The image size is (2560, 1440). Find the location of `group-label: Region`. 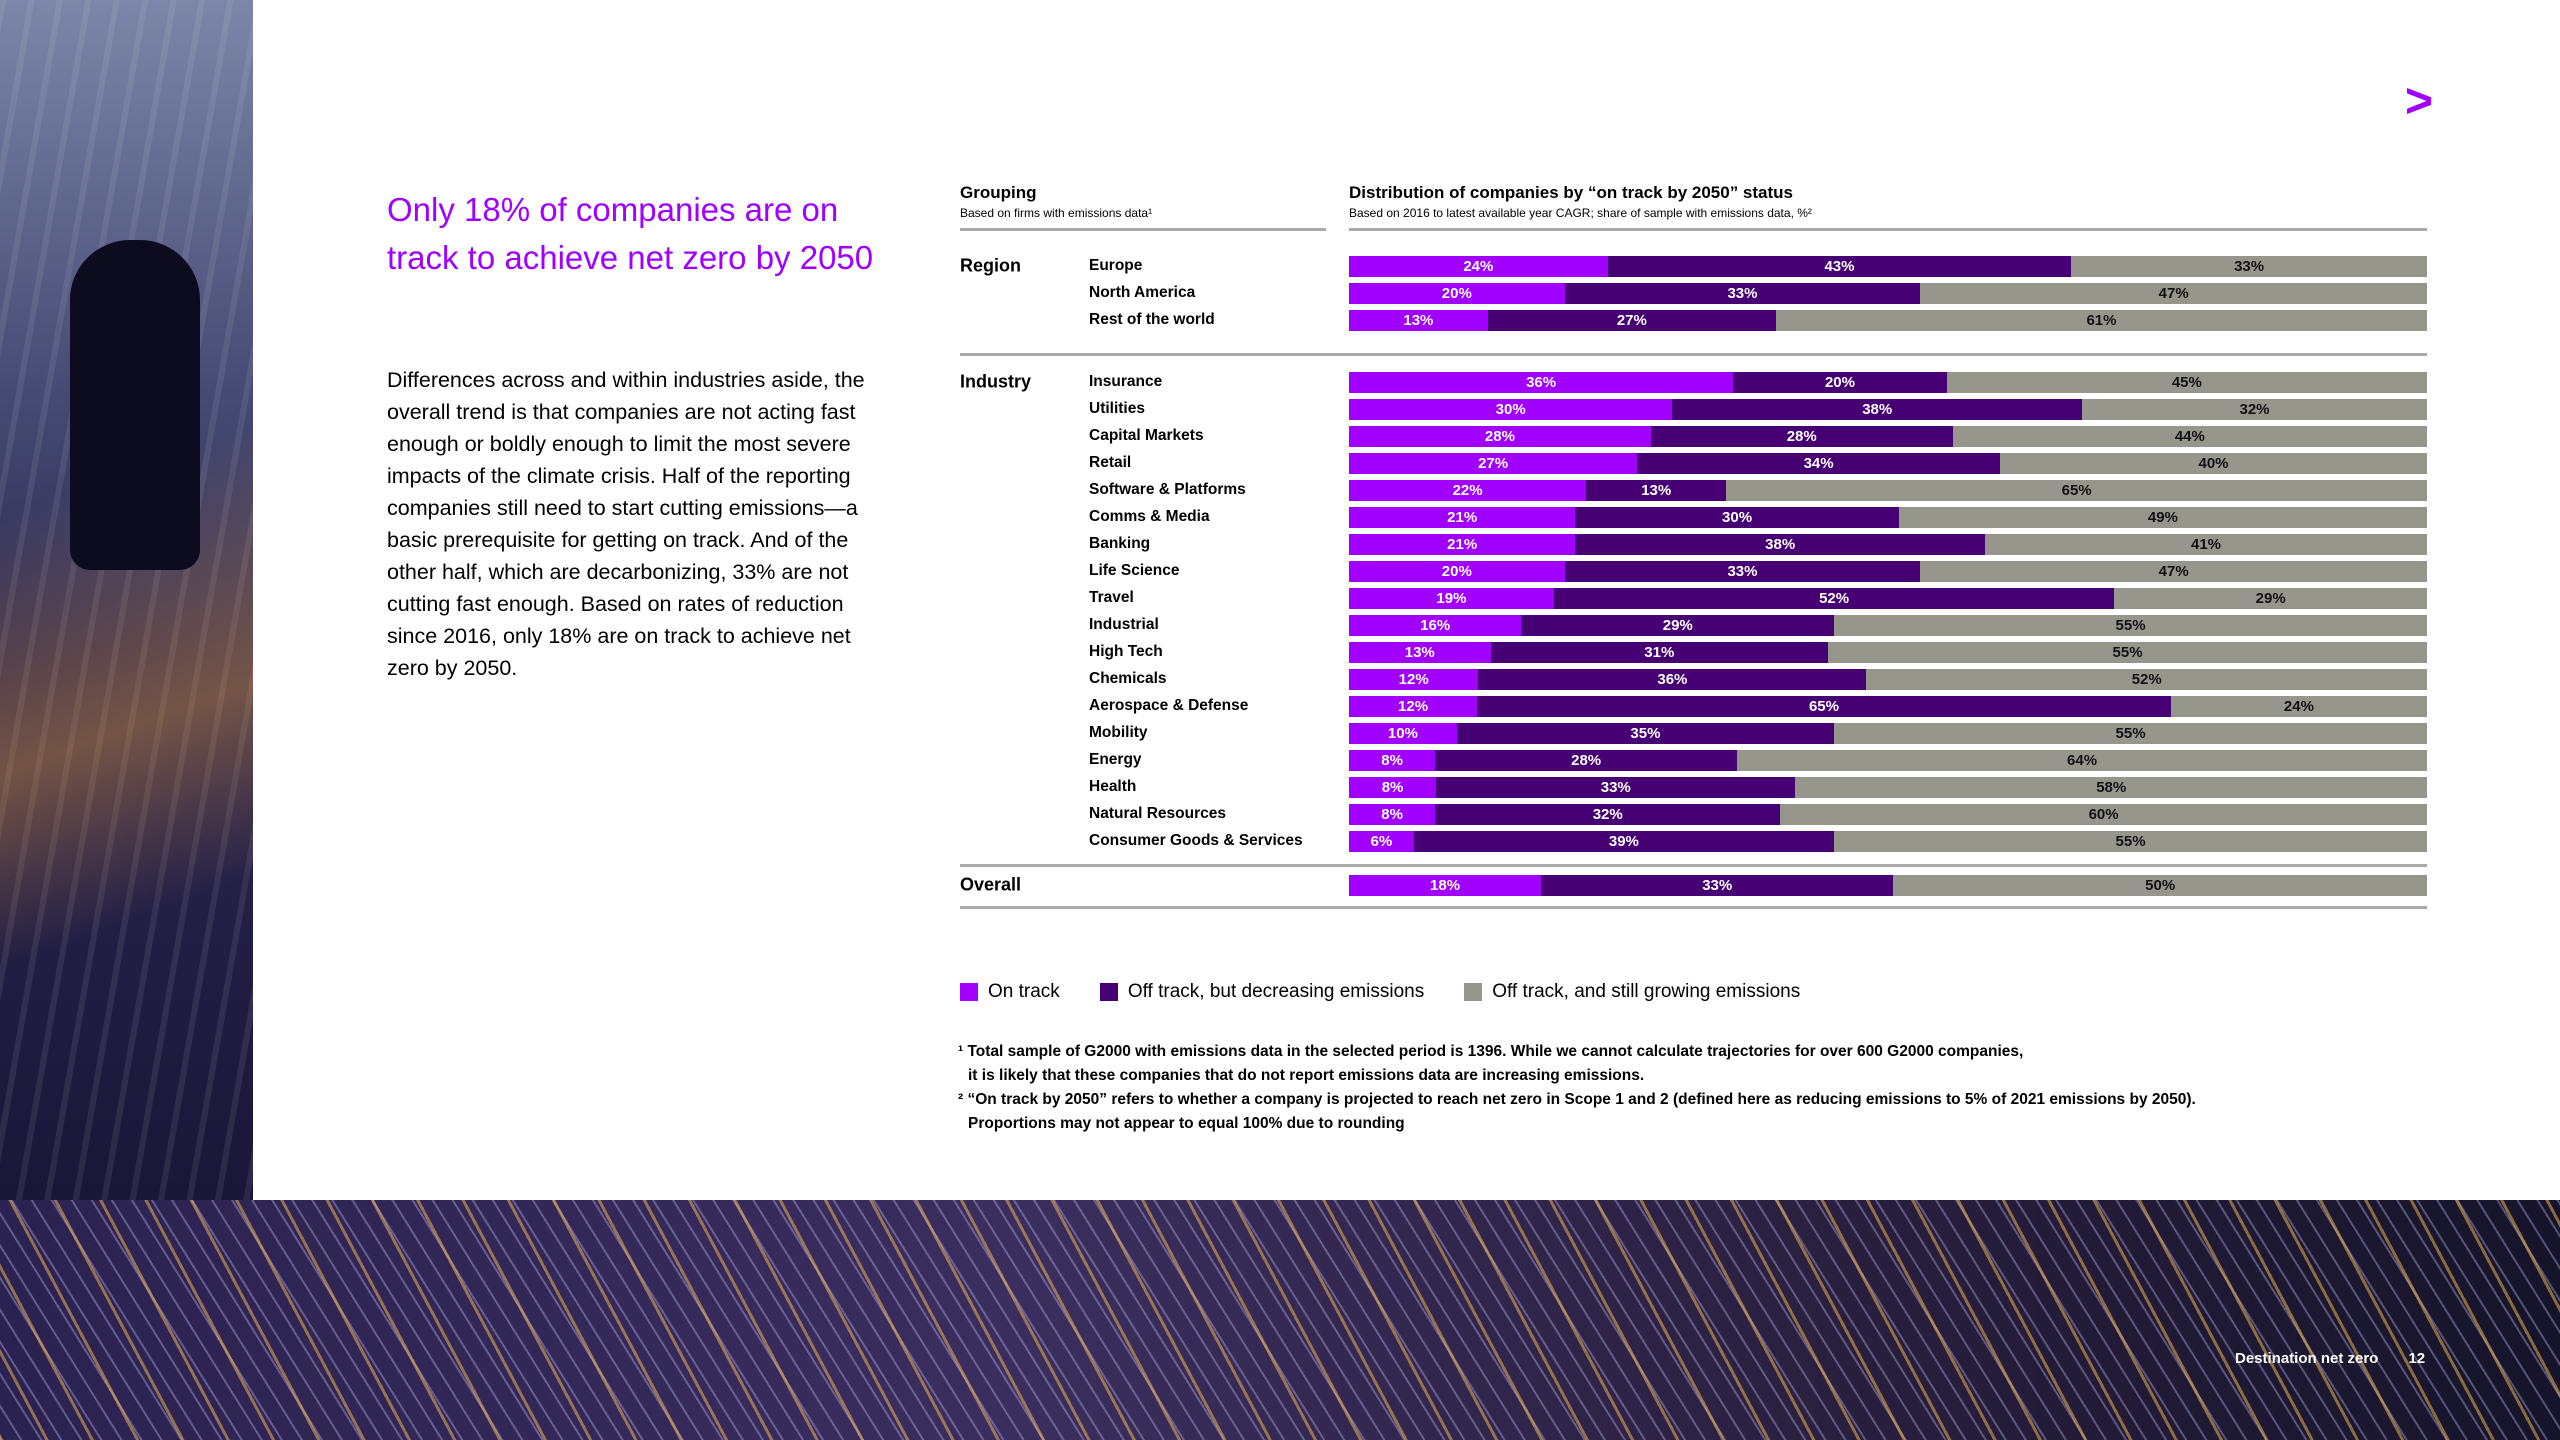

group-label: Region is located at coordinates (990, 265).